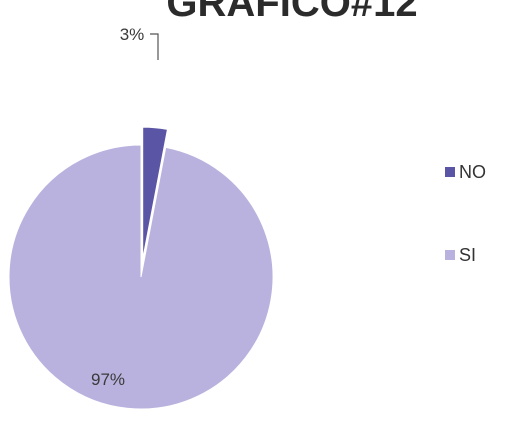 This screenshot has height=421, width=506. I want to click on leader-line-no, so click(154, 46).